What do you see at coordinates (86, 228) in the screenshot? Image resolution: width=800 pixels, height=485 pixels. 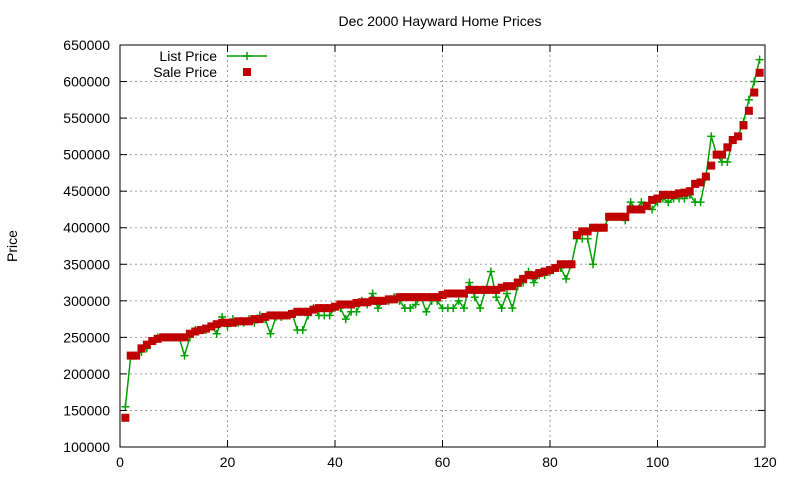 I see `y-tick-label: 400000` at bounding box center [86, 228].